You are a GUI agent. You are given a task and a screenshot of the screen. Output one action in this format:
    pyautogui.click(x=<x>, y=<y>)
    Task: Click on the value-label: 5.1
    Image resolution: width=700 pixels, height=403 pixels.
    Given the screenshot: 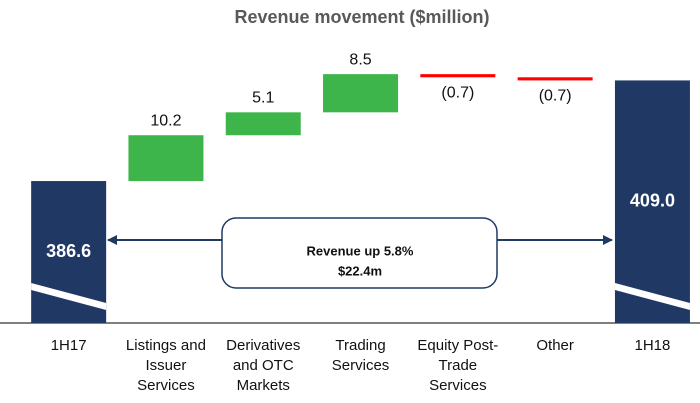 What is the action you would take?
    pyautogui.click(x=263, y=98)
    